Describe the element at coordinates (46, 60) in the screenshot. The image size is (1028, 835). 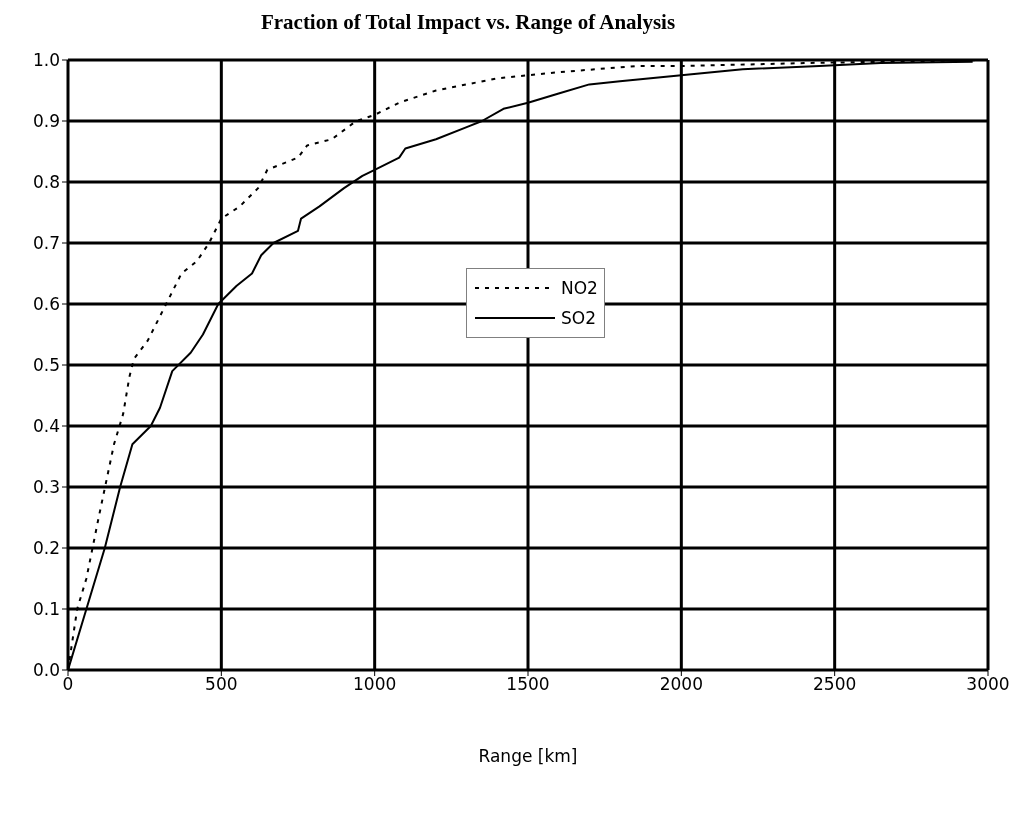
I see `y-tick-label: 1.0` at that location.